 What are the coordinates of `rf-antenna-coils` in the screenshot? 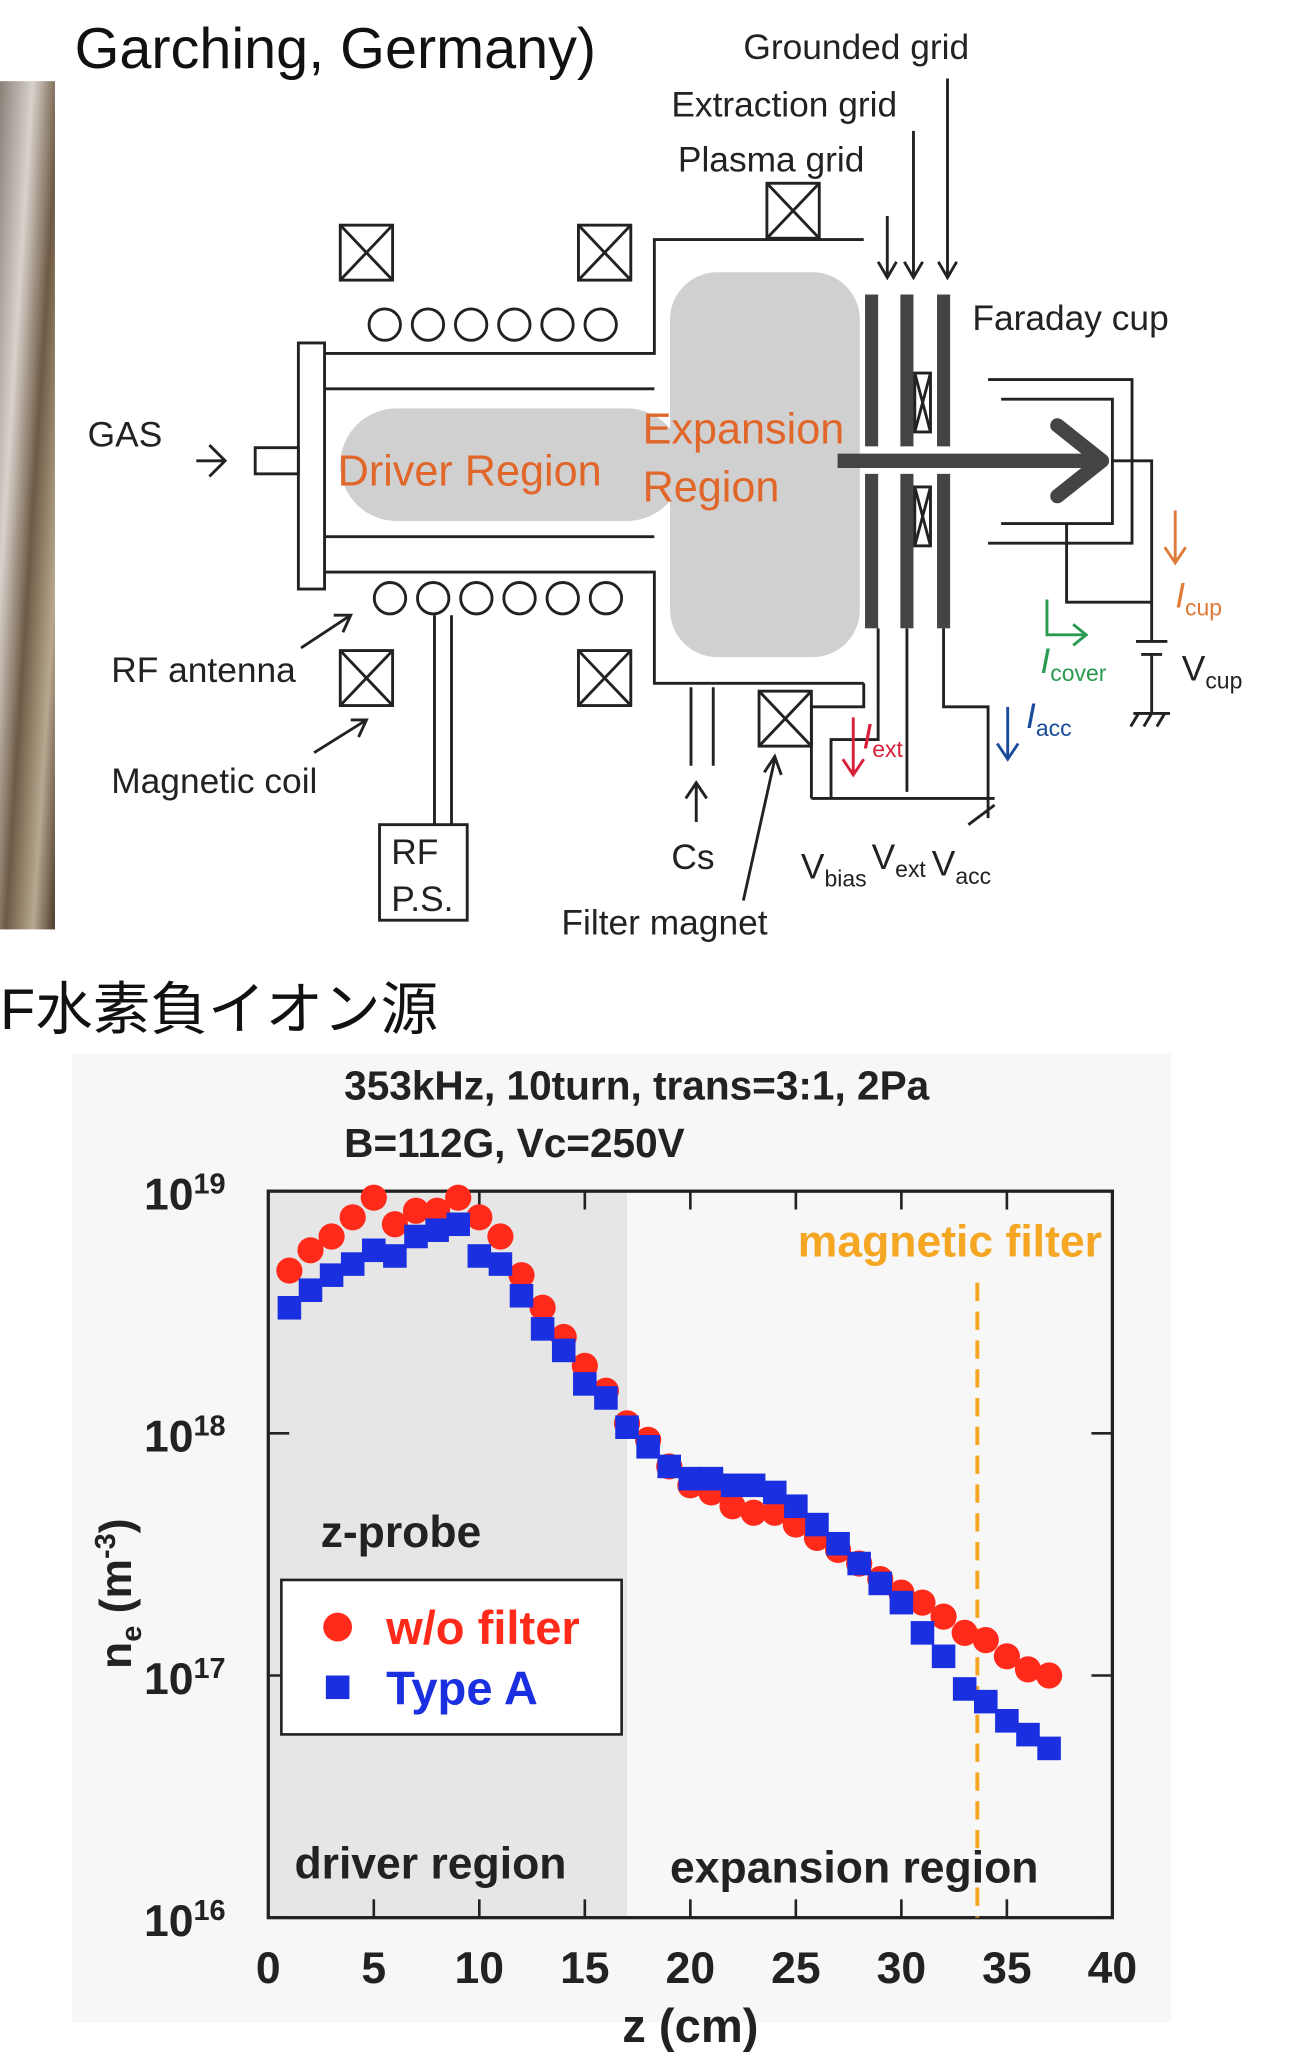 It's located at (495, 461).